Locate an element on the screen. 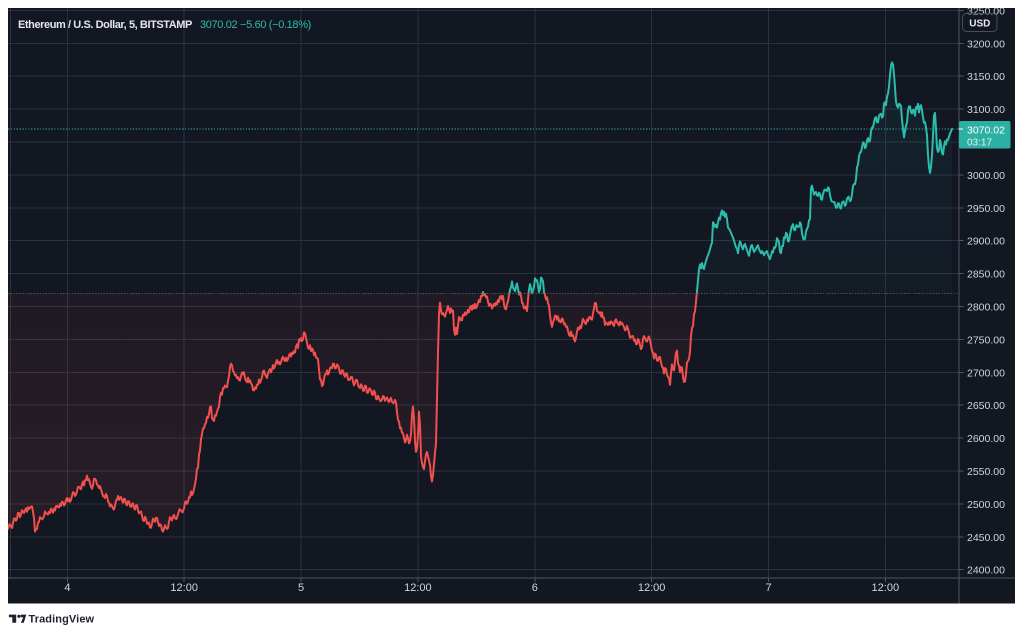  svg-text: 3250.00 is located at coordinates (986, 11).